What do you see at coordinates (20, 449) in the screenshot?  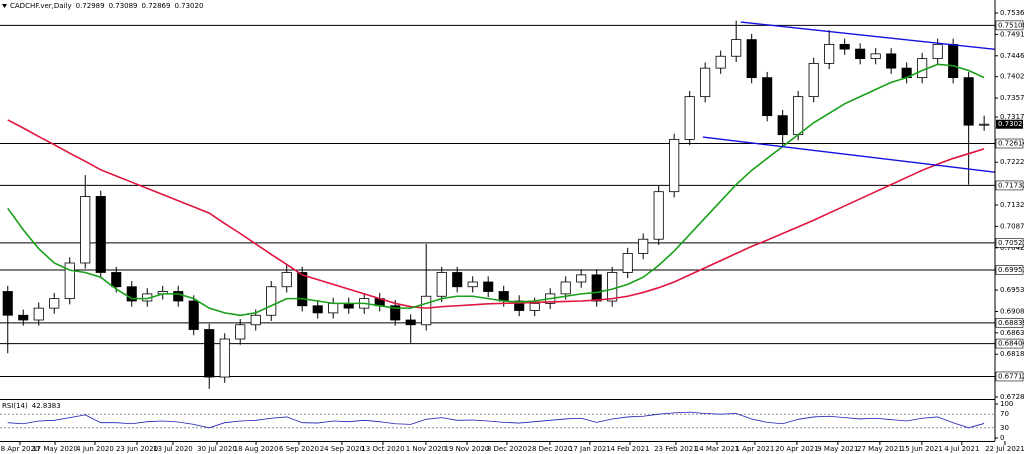 I see `x-tick-label: 8 Apr 2020` at bounding box center [20, 449].